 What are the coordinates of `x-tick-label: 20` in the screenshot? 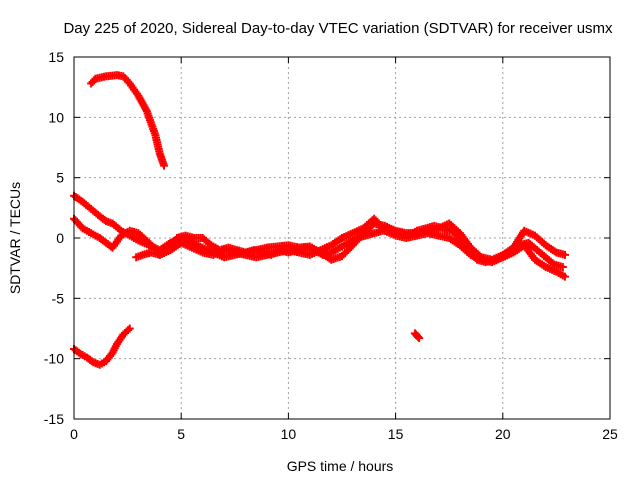 It's located at (503, 434).